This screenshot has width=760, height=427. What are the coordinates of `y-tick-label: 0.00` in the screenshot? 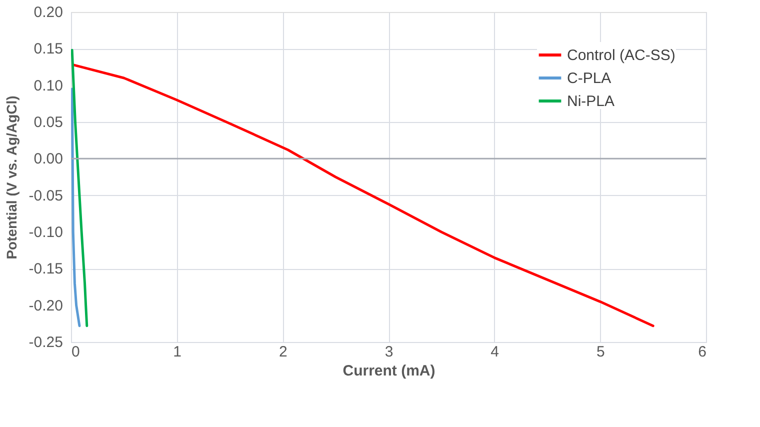 It's located at (48, 159).